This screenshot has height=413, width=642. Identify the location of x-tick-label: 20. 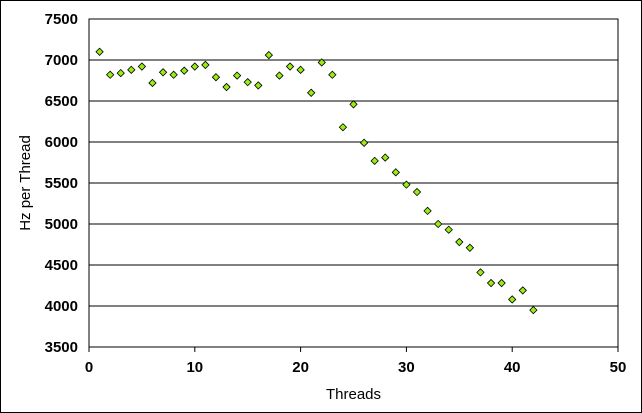
(300, 367).